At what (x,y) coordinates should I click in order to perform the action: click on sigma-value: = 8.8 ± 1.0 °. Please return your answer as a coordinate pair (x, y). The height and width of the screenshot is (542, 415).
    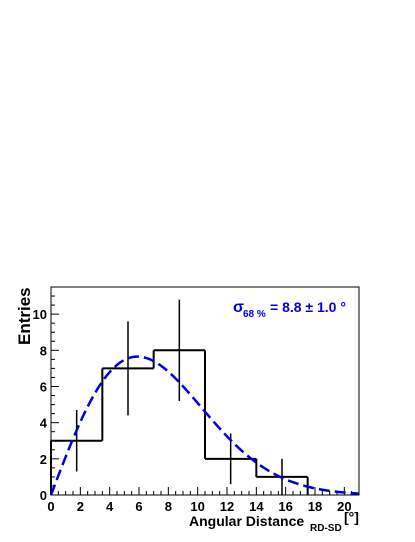
    Looking at the image, I should click on (308, 307).